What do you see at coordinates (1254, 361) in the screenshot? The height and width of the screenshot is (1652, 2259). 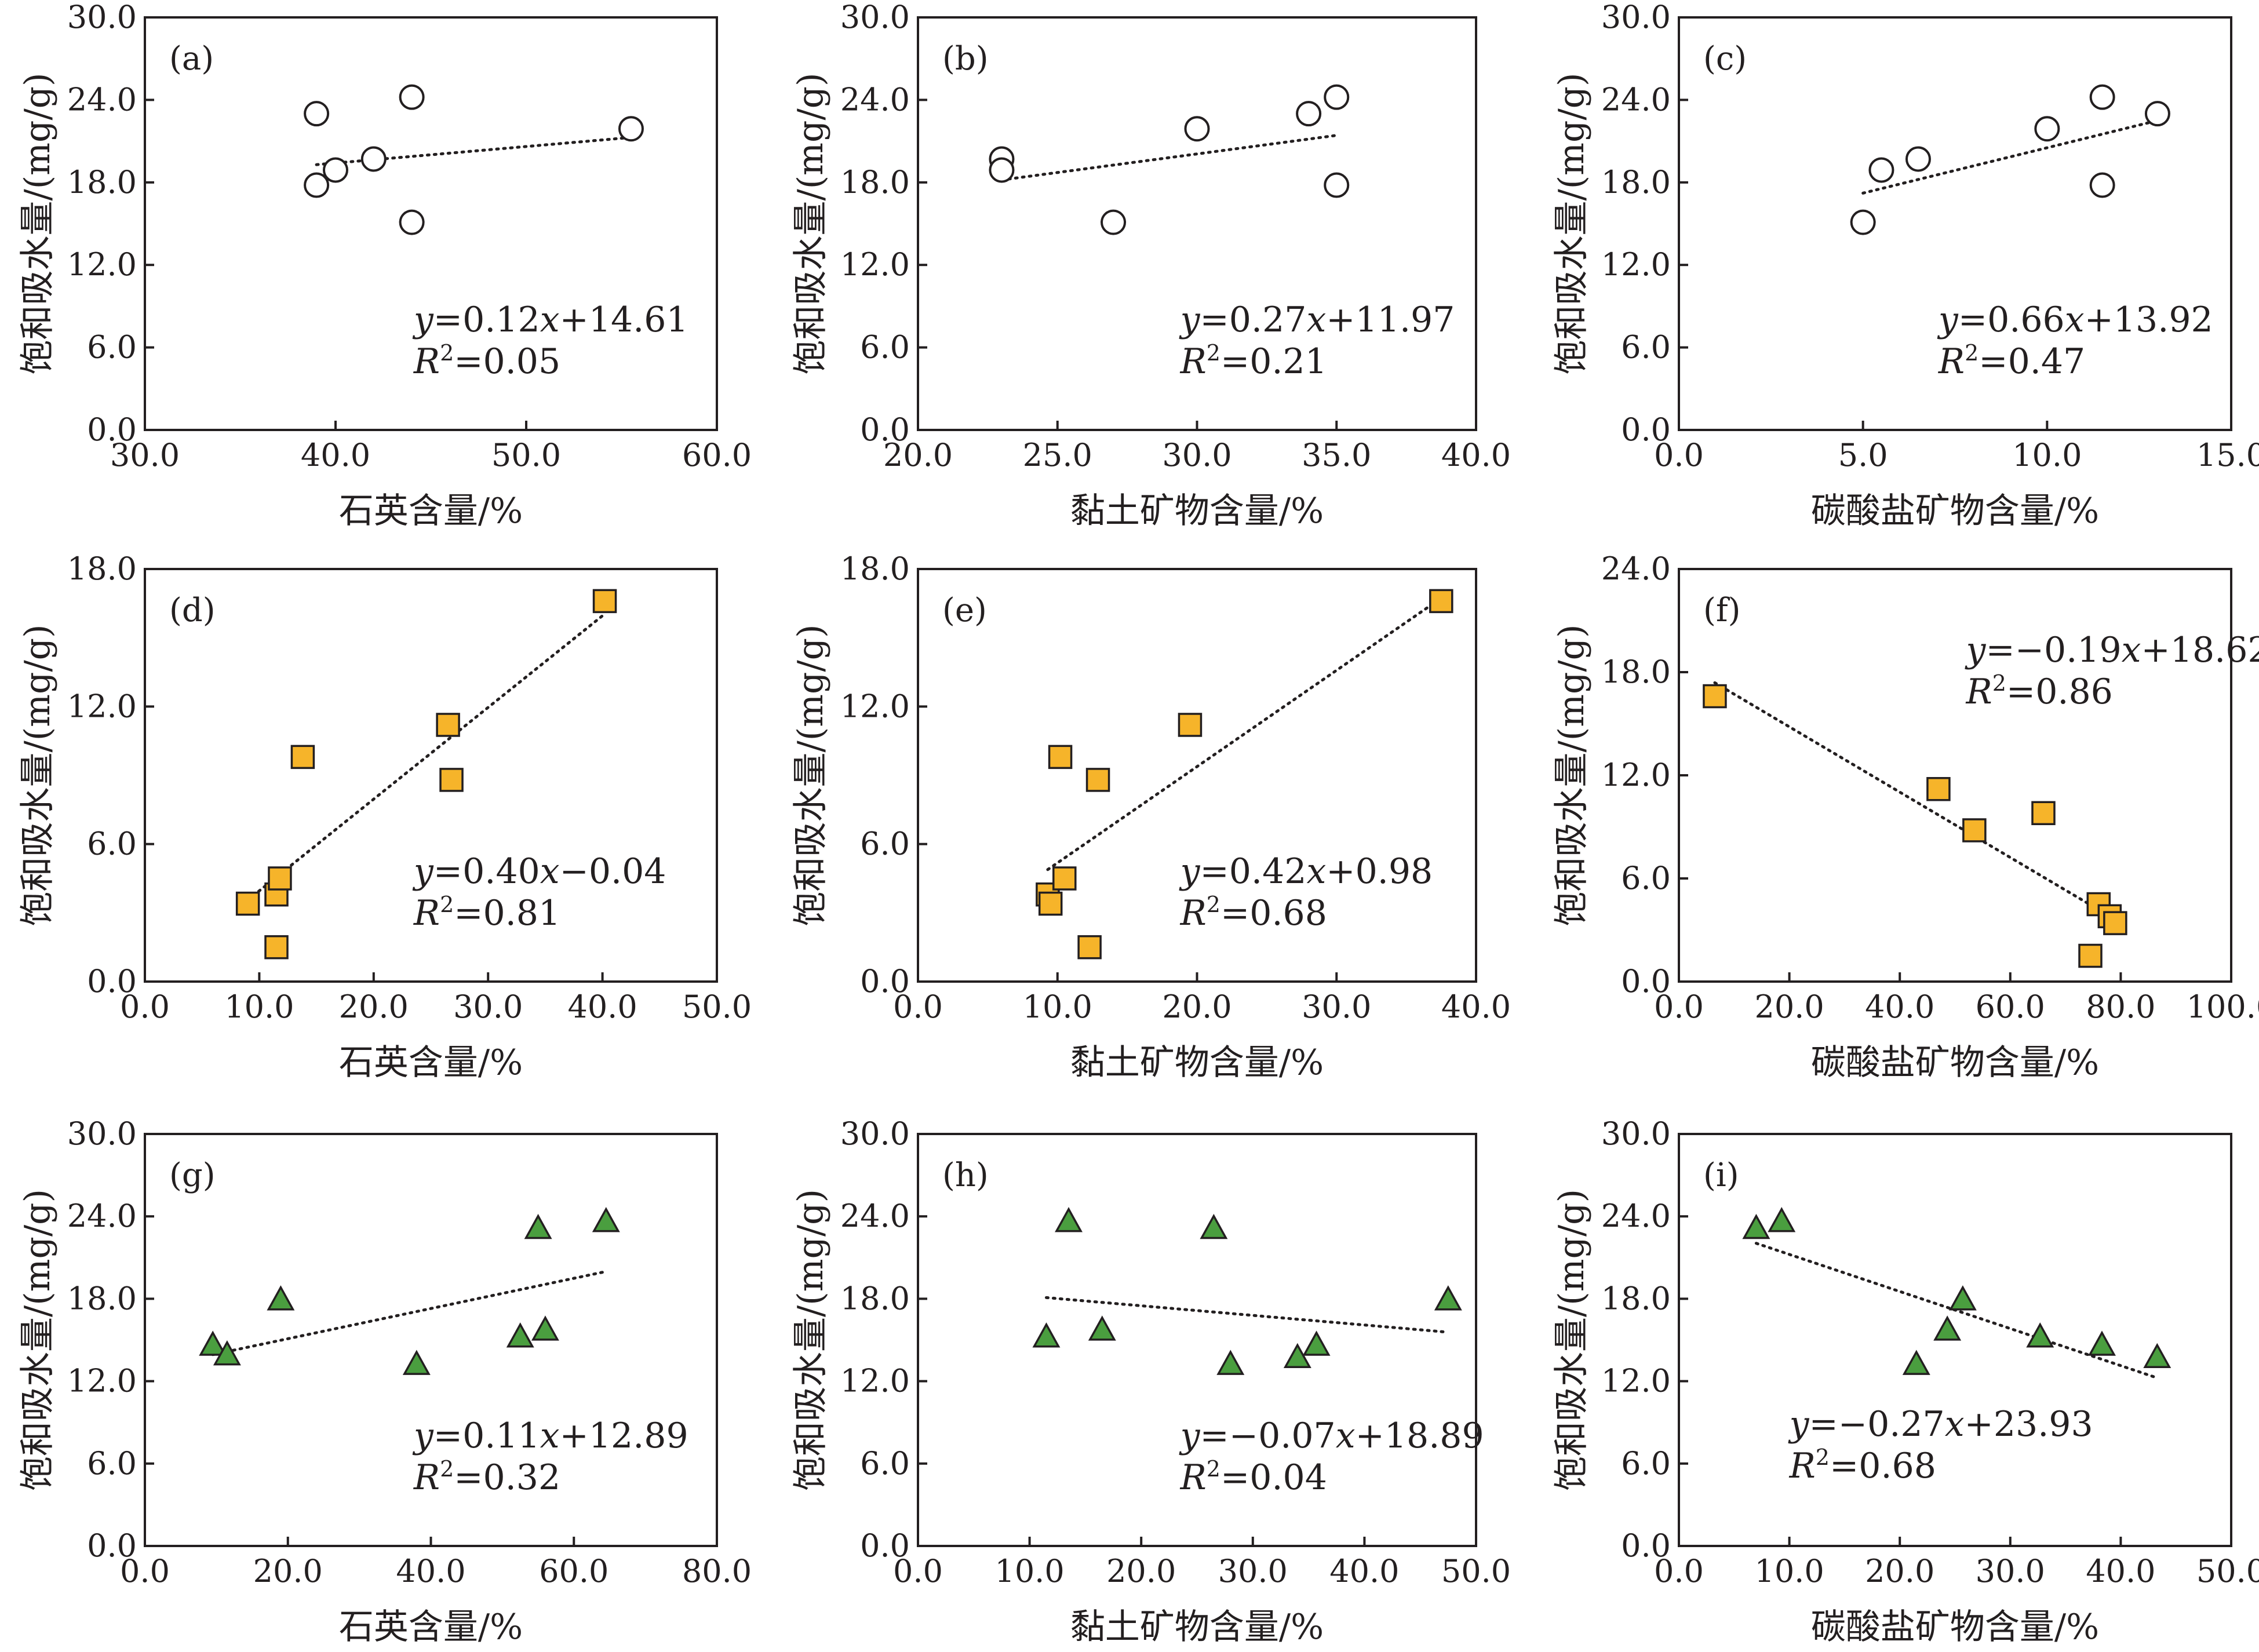 I see `r-squared-label: R2=0.21` at bounding box center [1254, 361].